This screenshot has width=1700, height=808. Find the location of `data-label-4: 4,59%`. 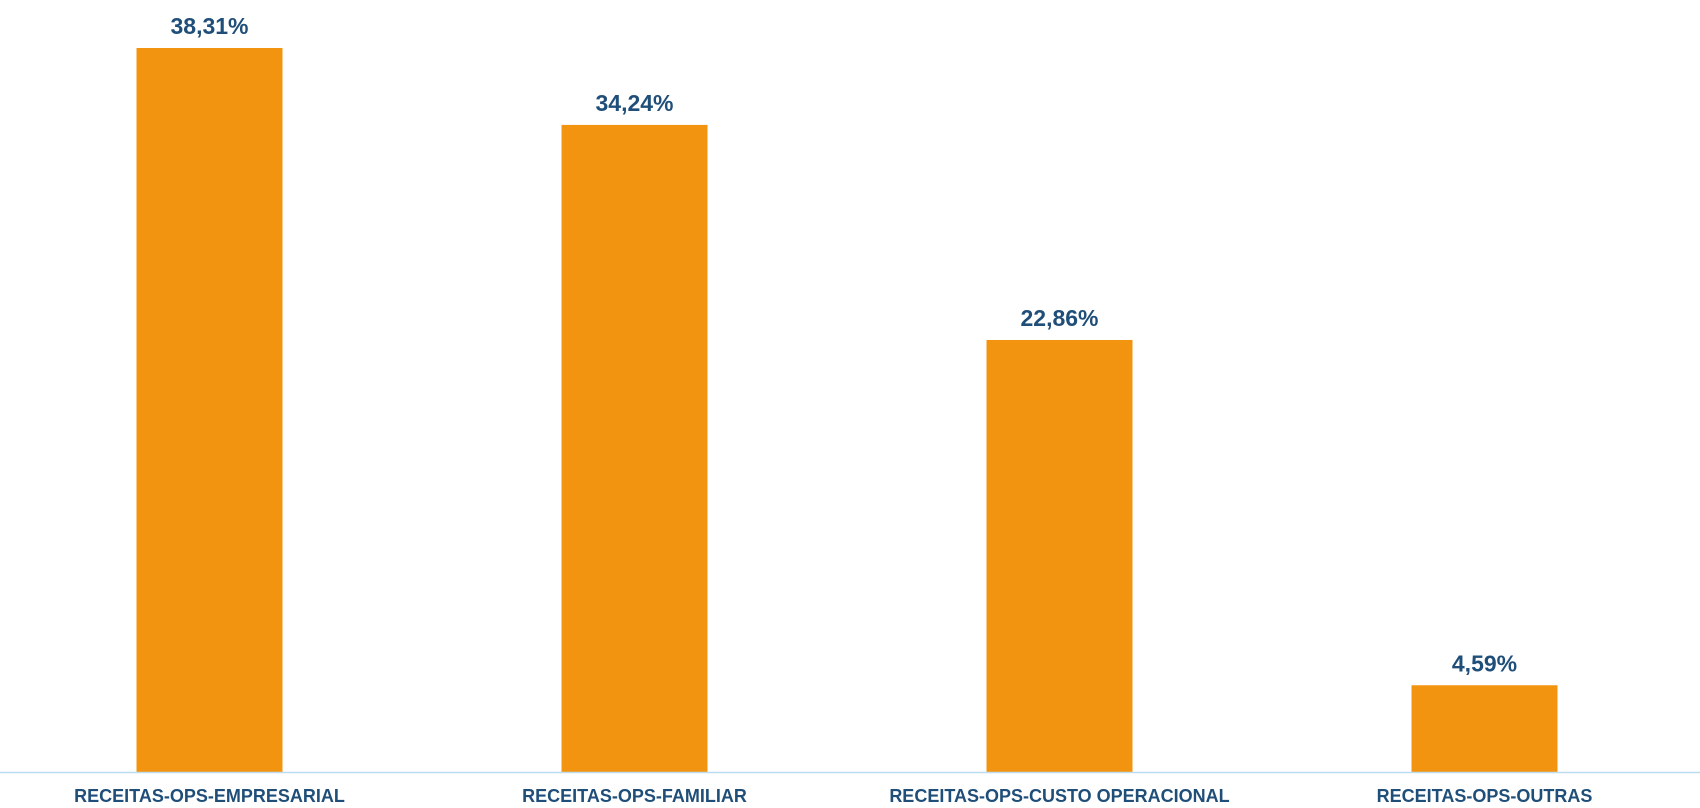

data-label-4: 4,59% is located at coordinates (1484, 663).